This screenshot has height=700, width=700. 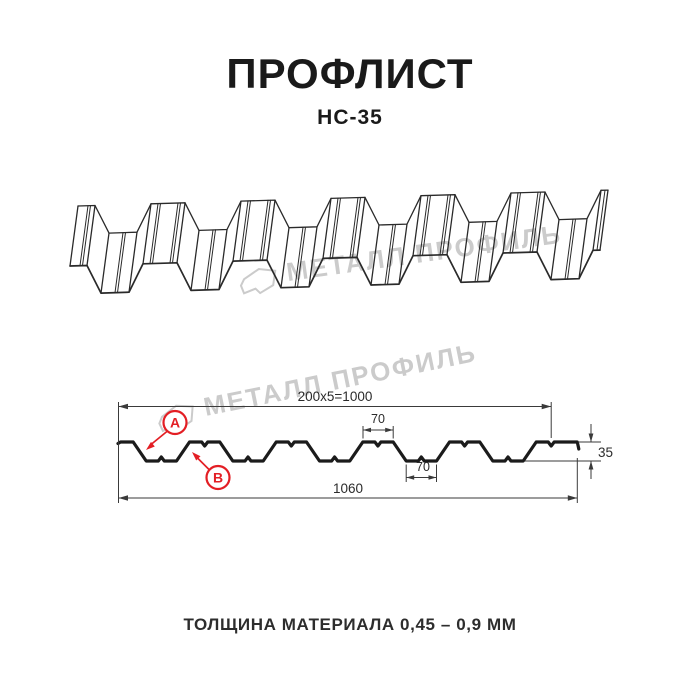 What do you see at coordinates (211, 471) in the screenshot?
I see `callout-b: В` at bounding box center [211, 471].